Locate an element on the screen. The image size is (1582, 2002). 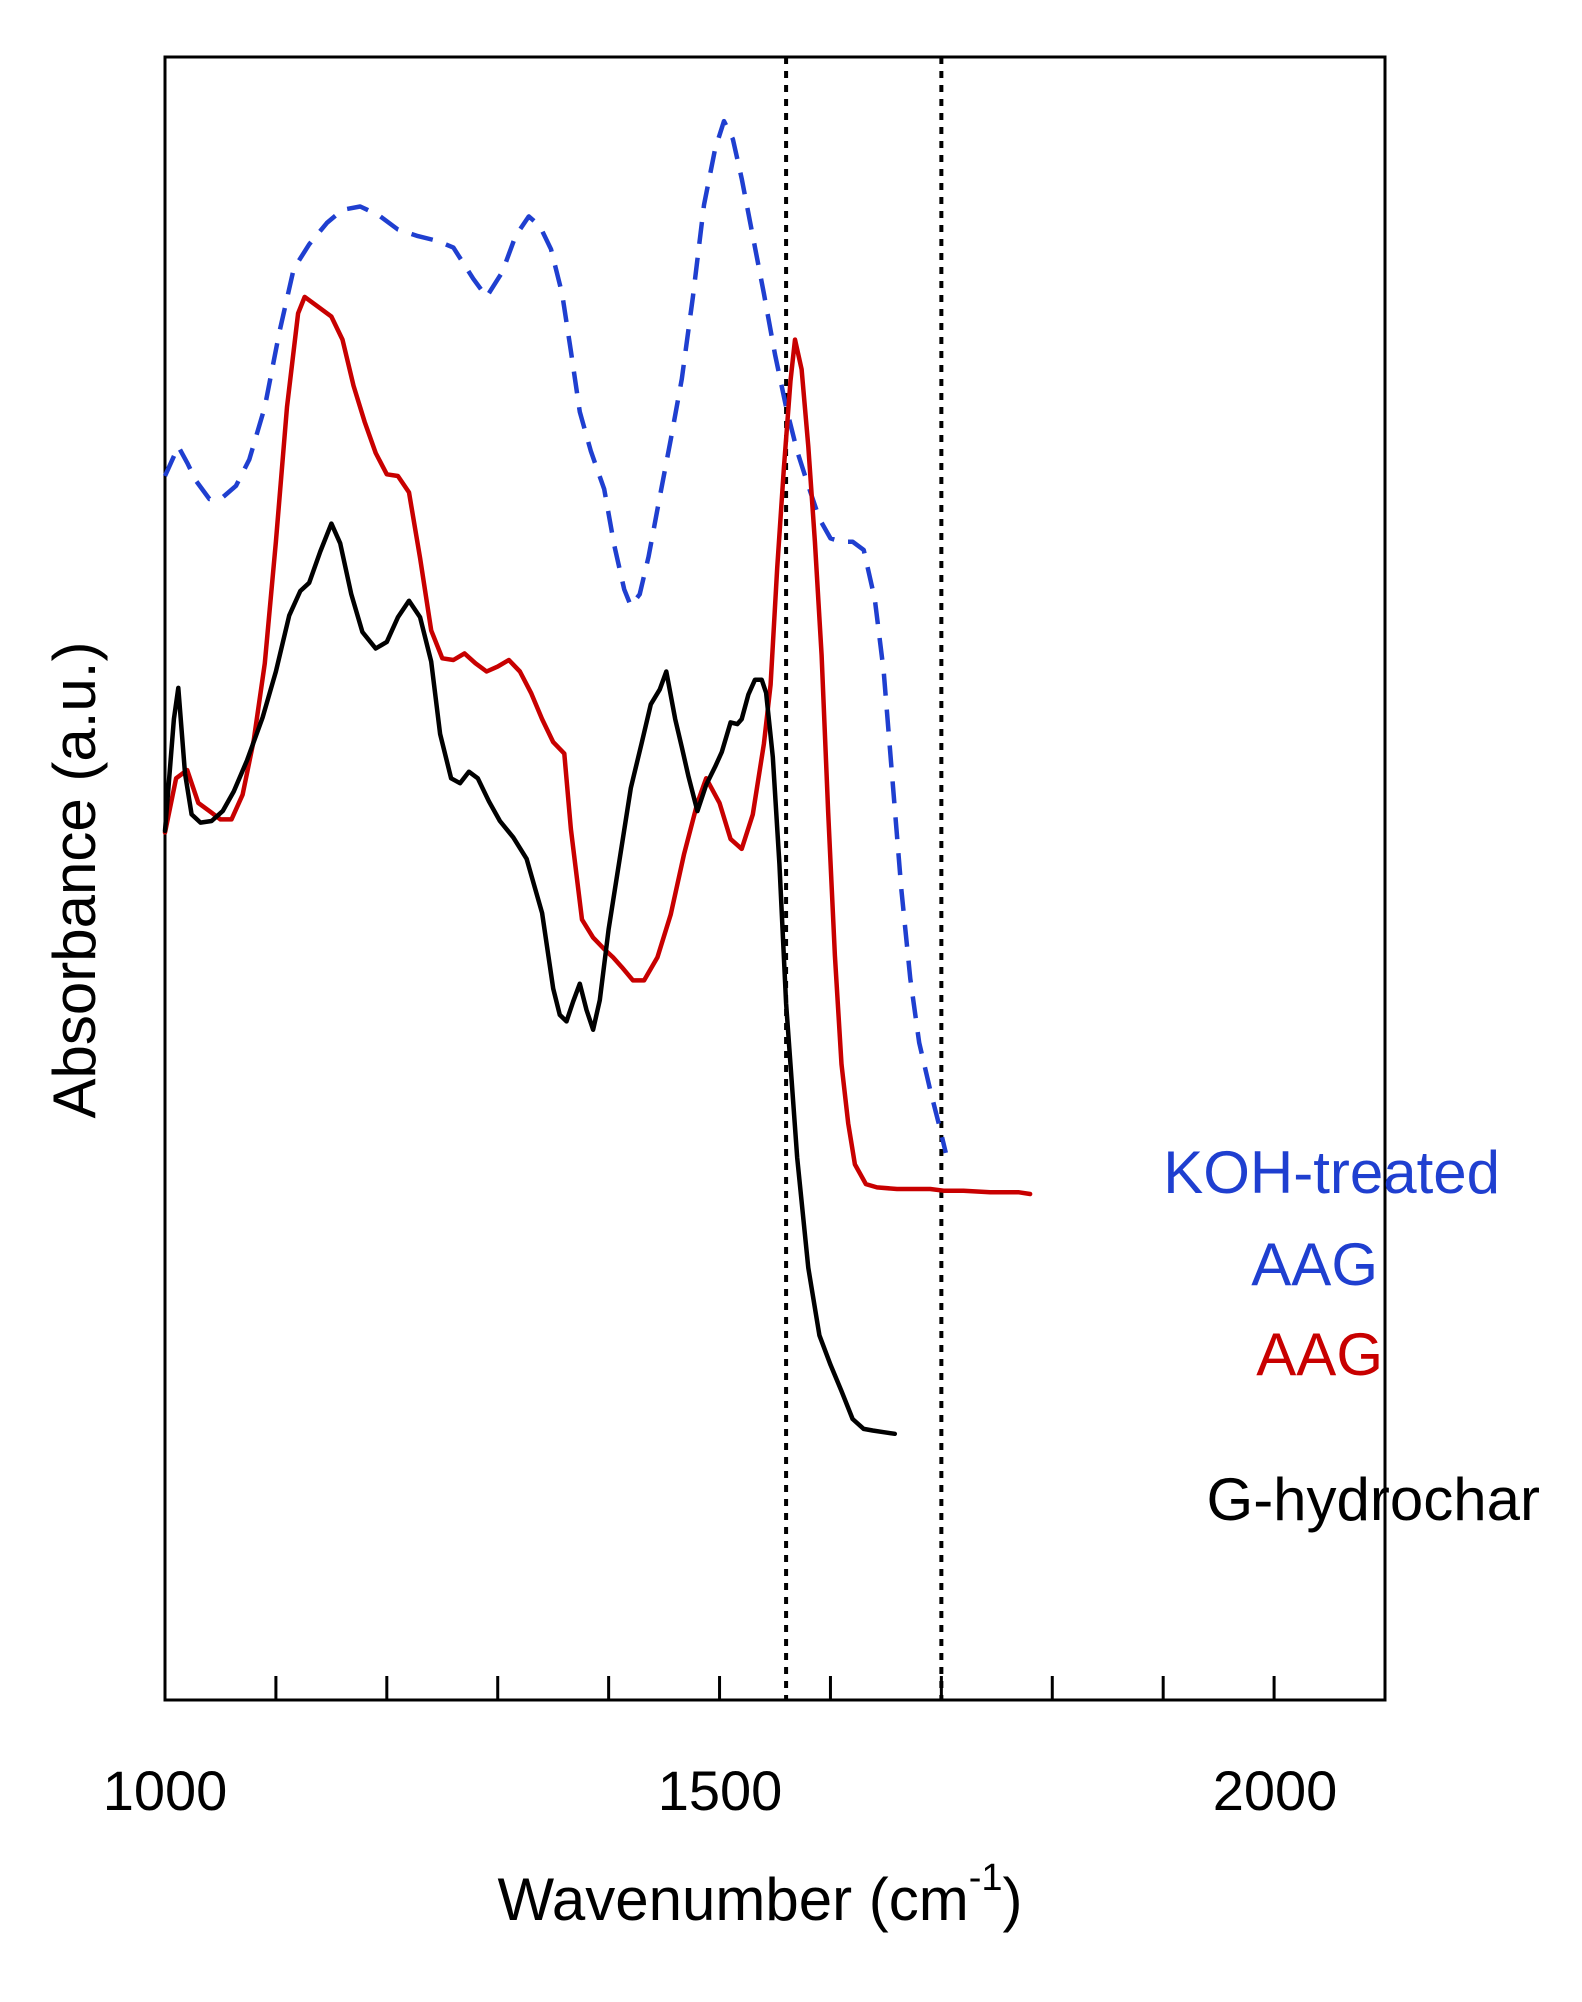
x-axis-title-superscript: -1 is located at coordinates (986, 1878).